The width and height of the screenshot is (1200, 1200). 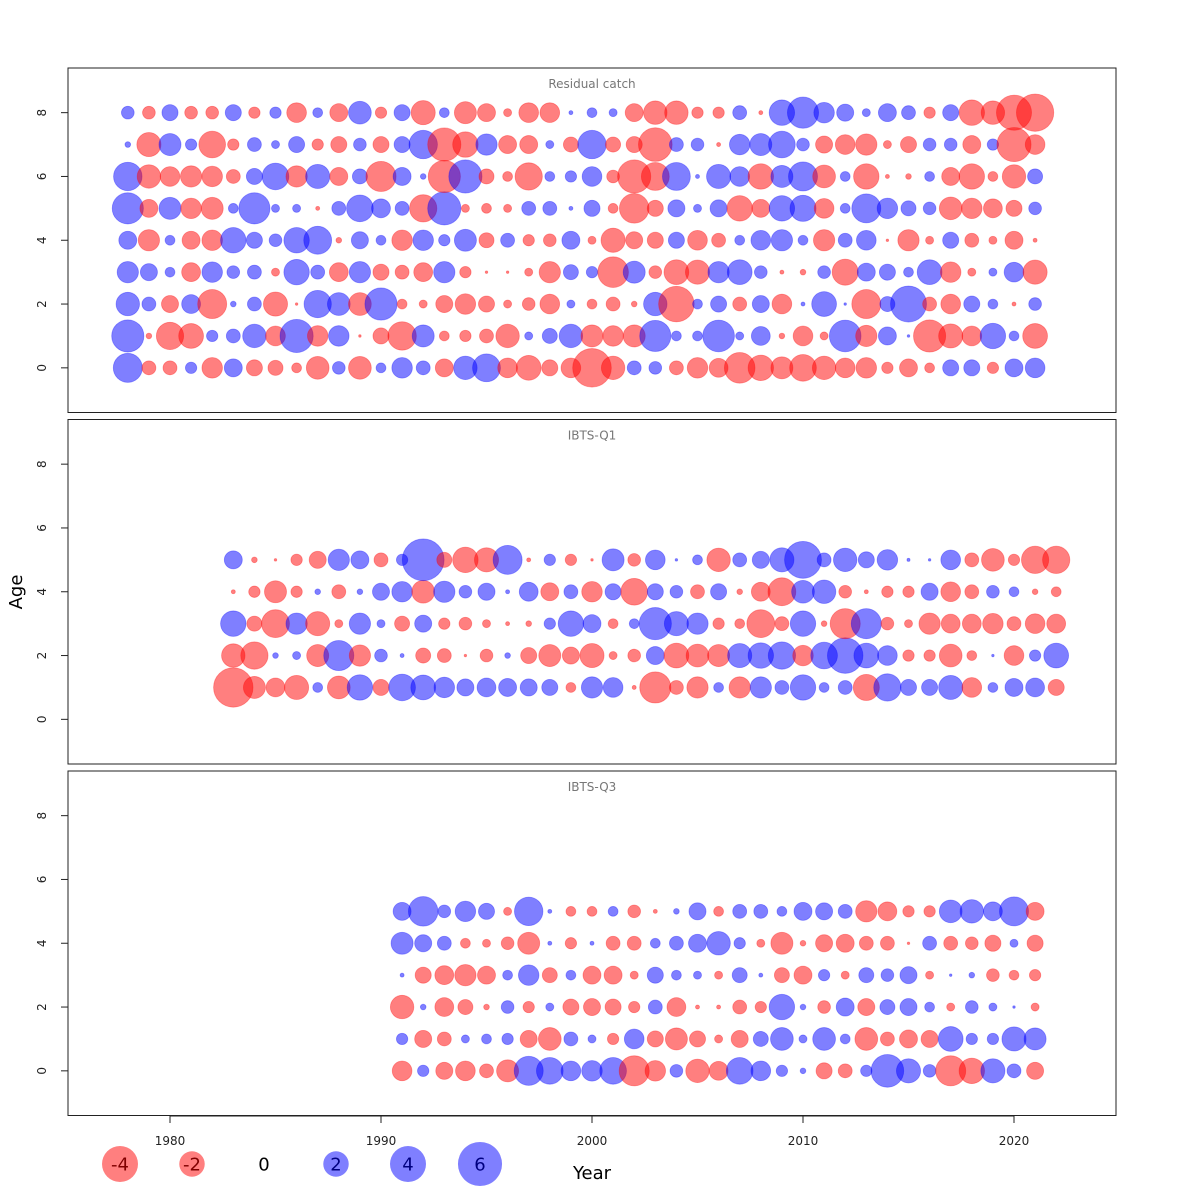 What do you see at coordinates (845, 1039) in the screenshot?
I see `bubble-age1-2012` at bounding box center [845, 1039].